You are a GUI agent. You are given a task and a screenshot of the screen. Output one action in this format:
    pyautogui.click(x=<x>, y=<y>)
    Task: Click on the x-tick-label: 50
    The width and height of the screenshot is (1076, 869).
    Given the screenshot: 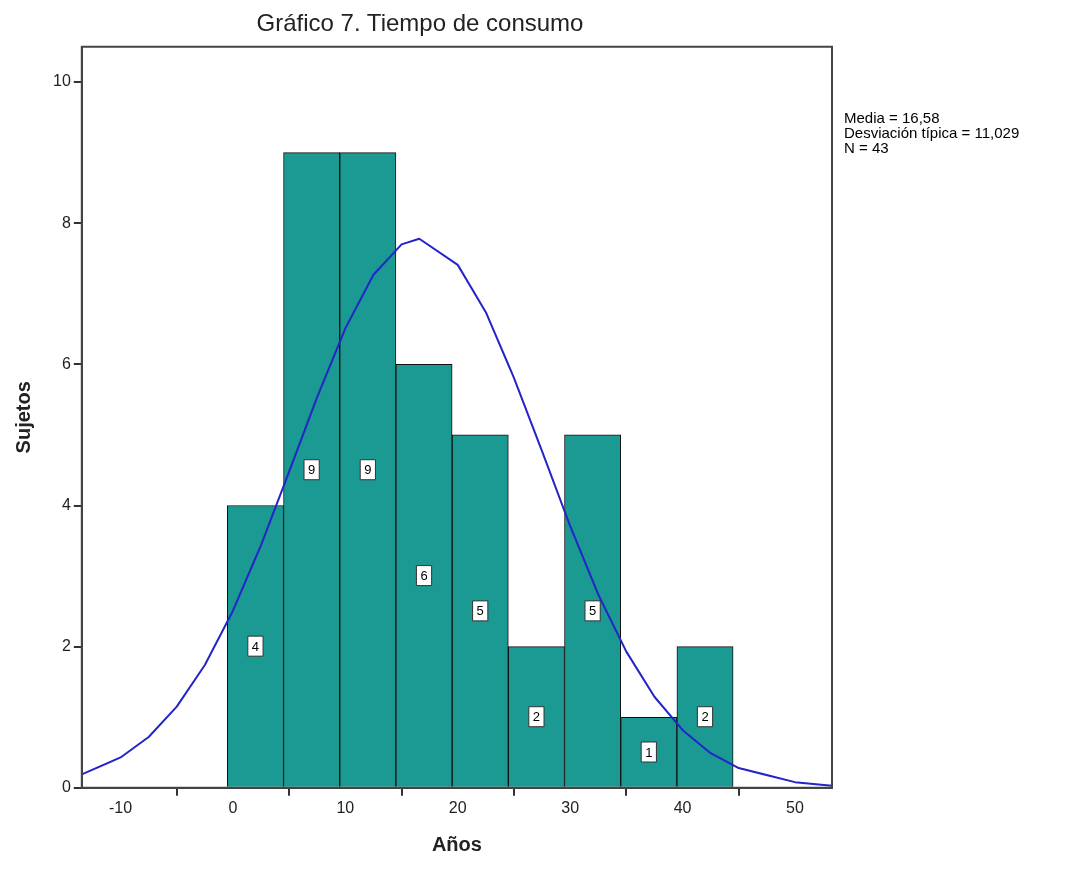 What is the action you would take?
    pyautogui.click(x=795, y=807)
    